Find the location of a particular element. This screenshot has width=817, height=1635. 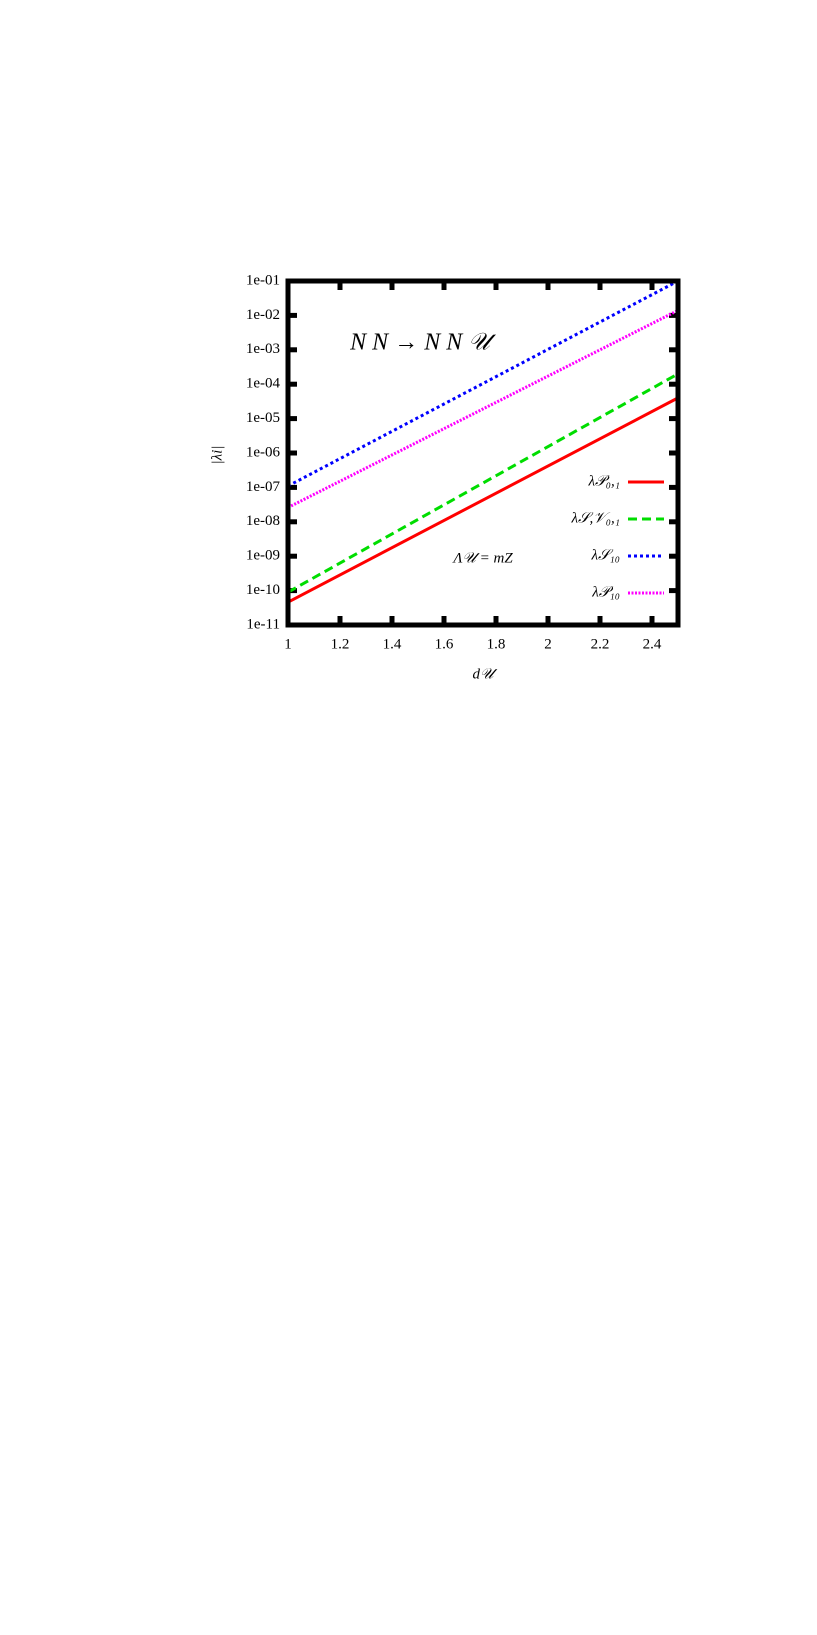

x-tick-label: 2.2 is located at coordinates (600, 644).